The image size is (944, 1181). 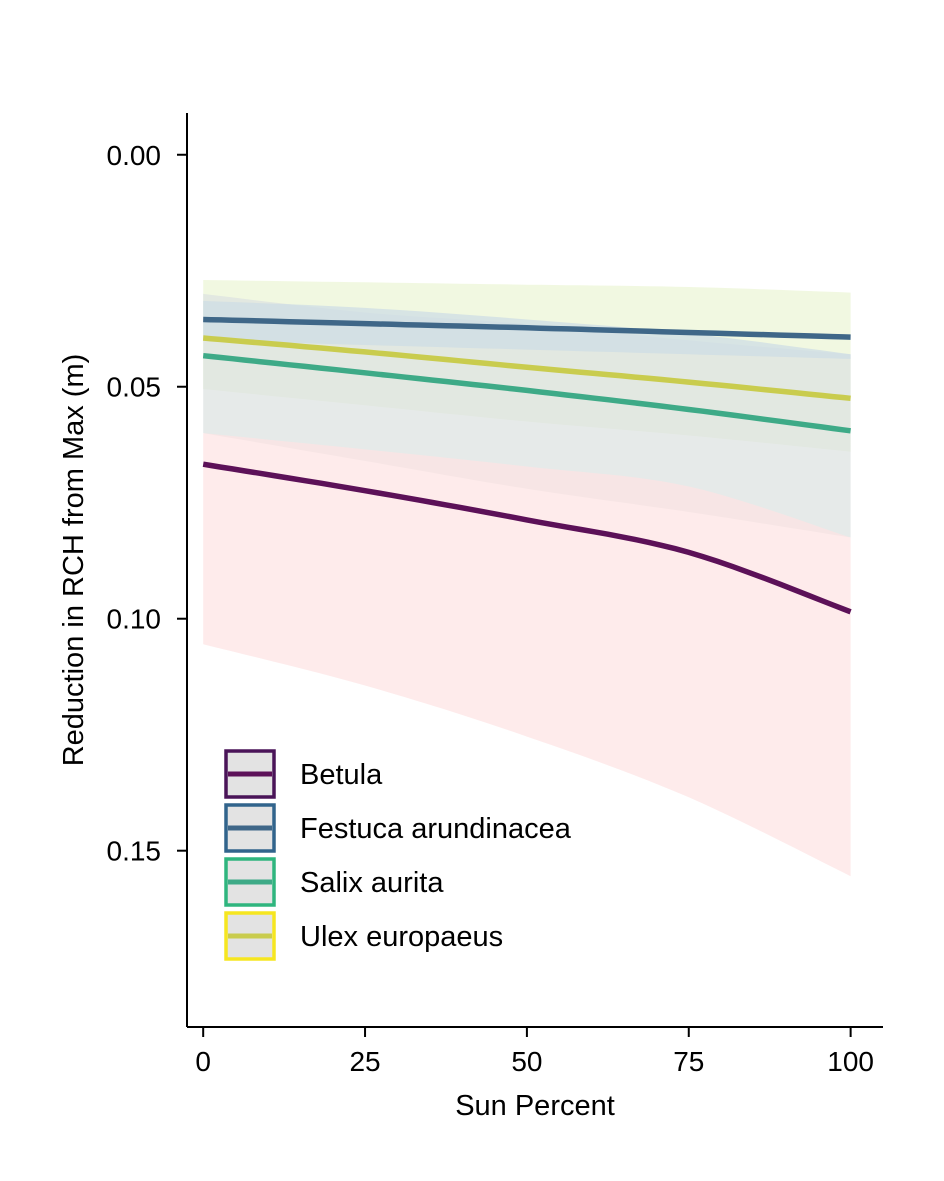 I want to click on y-tick-label-1: 0.05, so click(x=134, y=387).